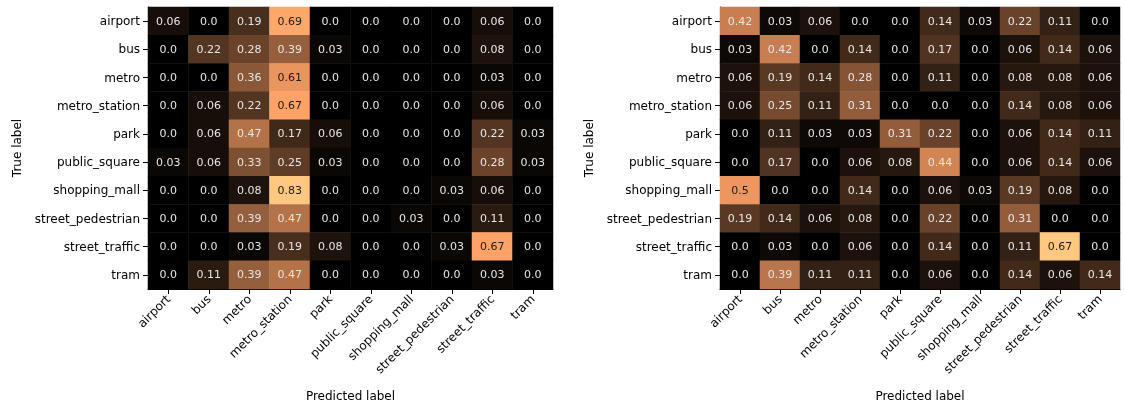 The width and height of the screenshot is (1124, 407). Describe the element at coordinates (659, 218) in the screenshot. I see `y-tick-label: street_pedestrian` at that location.